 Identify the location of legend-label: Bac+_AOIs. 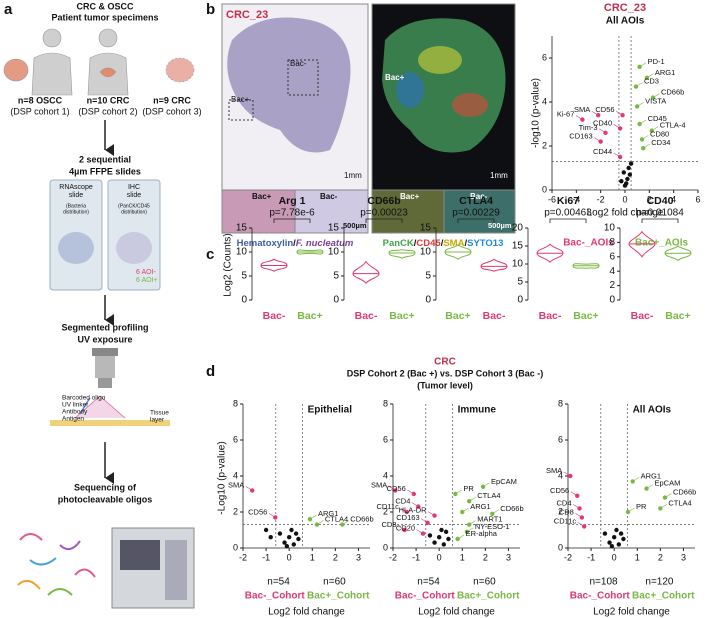
(662, 243).